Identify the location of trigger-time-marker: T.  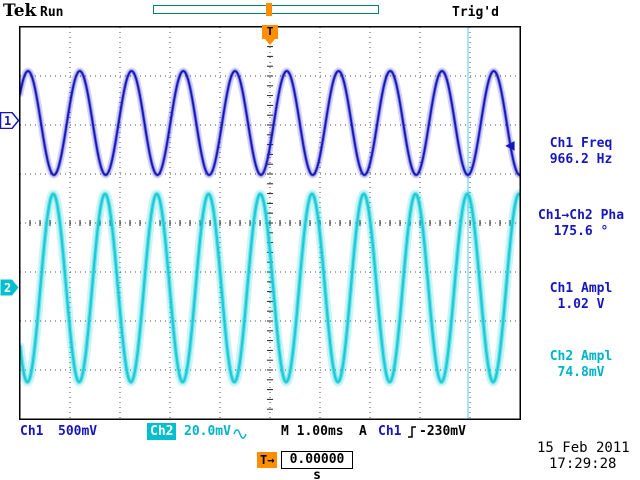
(270, 35).